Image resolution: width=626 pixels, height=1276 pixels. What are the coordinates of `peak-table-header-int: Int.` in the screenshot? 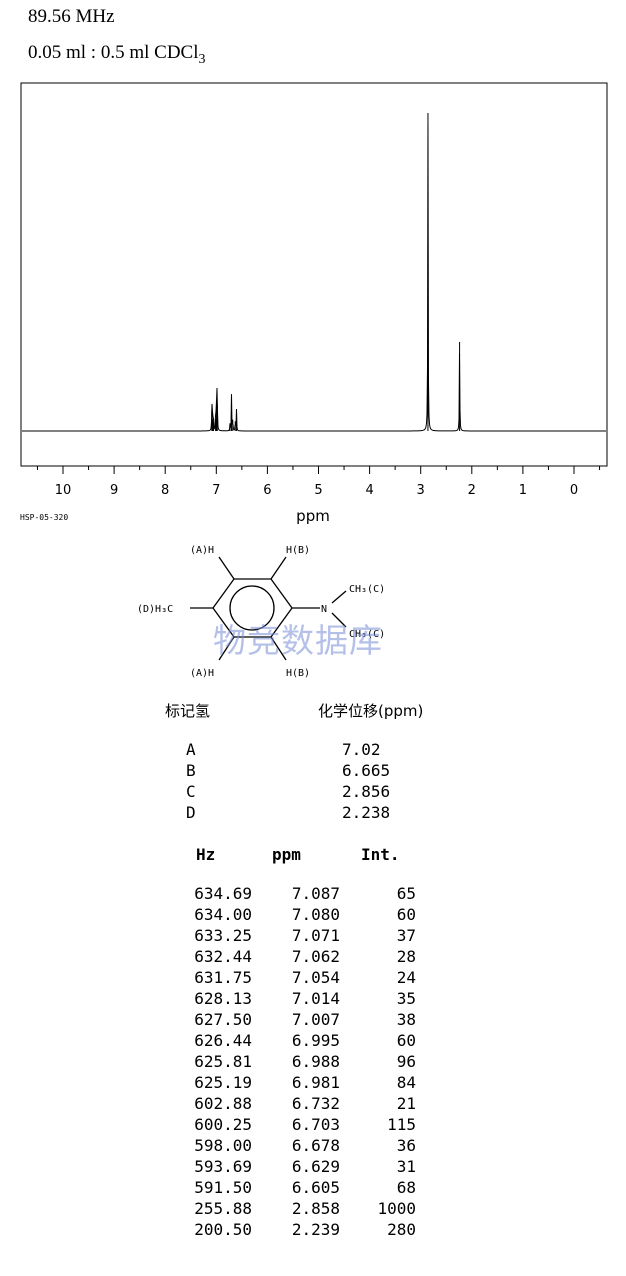 It's located at (380, 854).